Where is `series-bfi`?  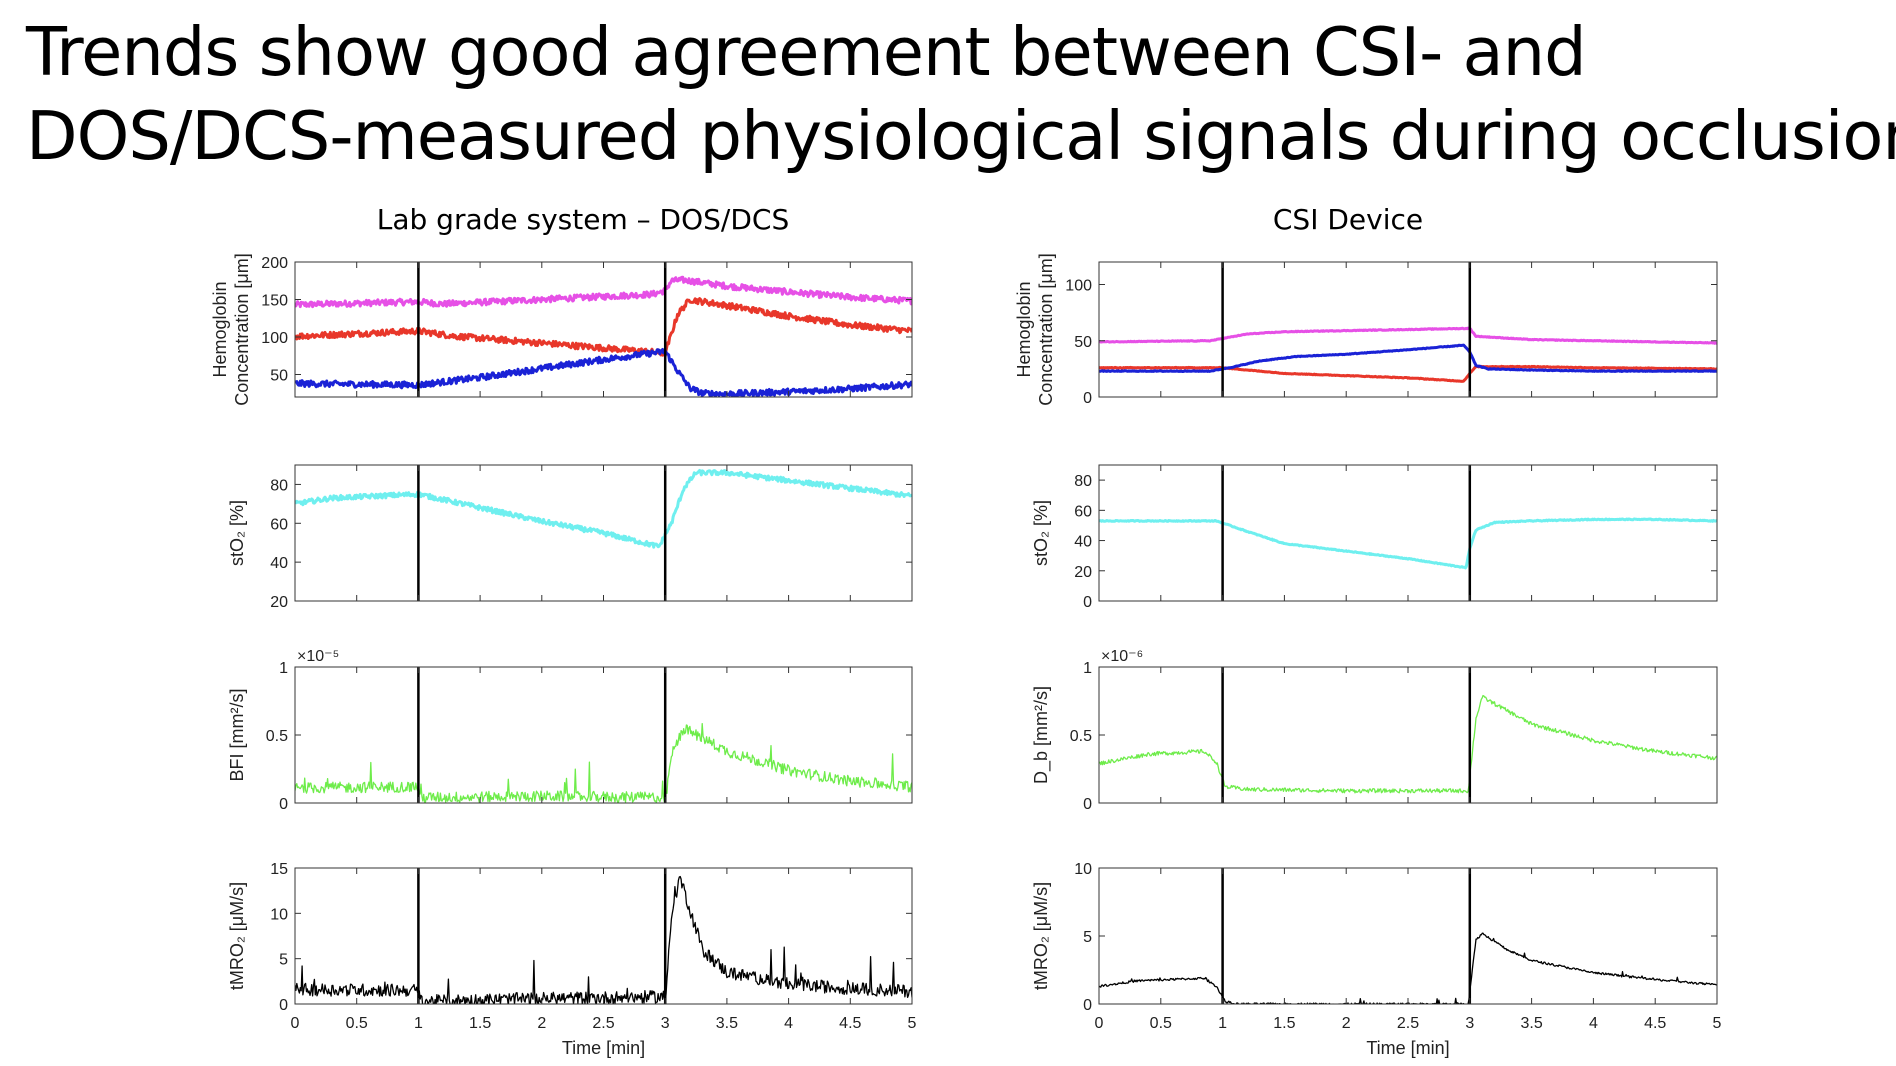 series-bfi is located at coordinates (603, 762).